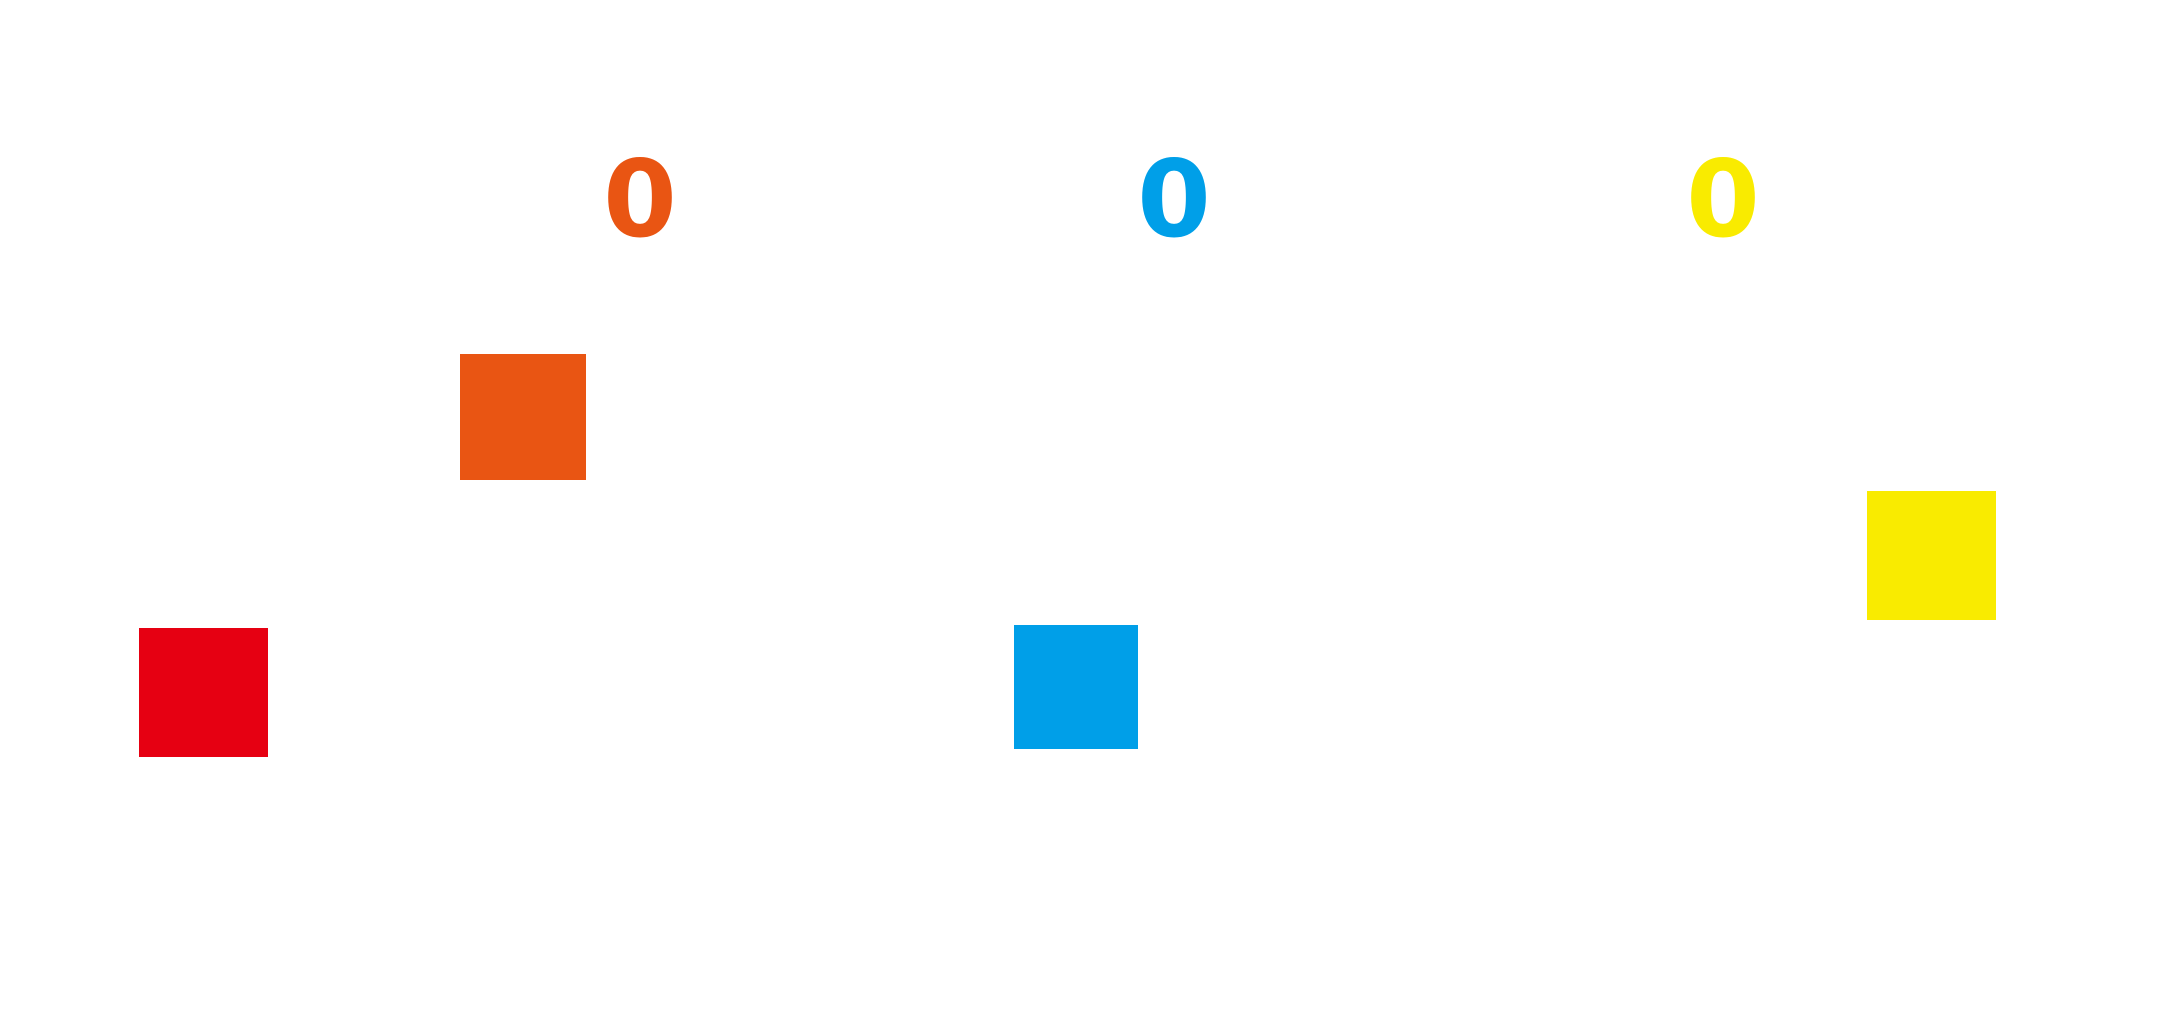  I want to click on orange-square, so click(523, 417).